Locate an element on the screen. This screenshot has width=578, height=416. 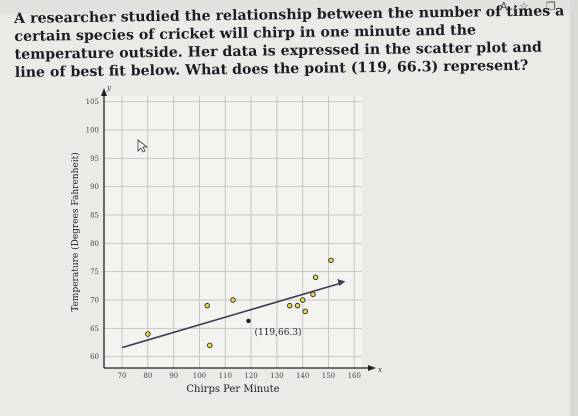
best-fit-line is located at coordinates (233, 314).